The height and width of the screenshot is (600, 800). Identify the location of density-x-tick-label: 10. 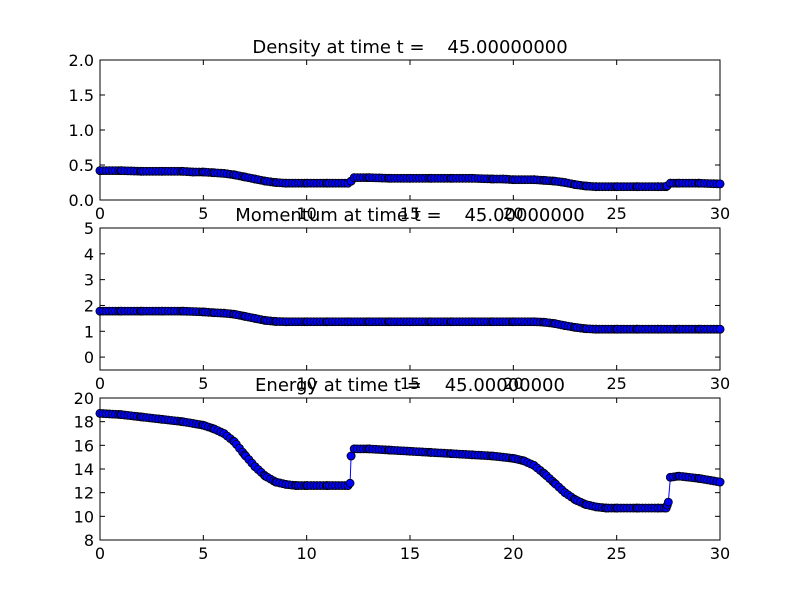
(306, 213).